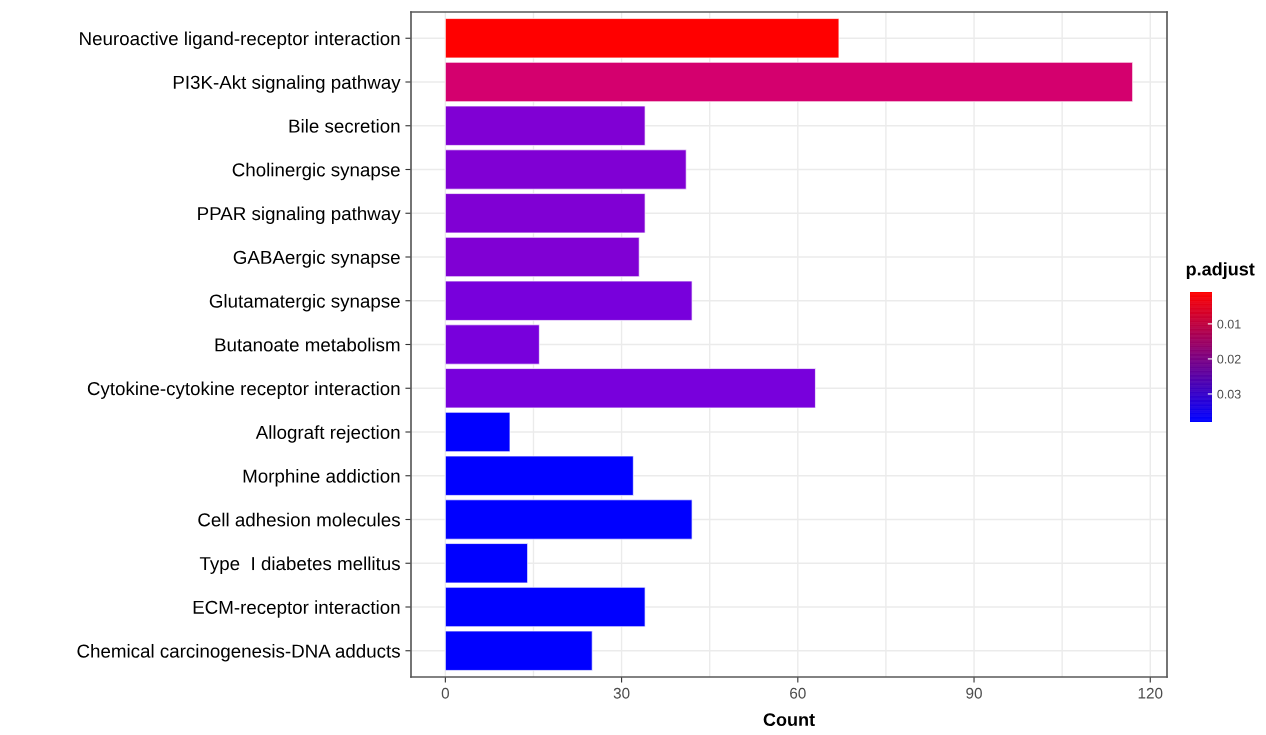 The width and height of the screenshot is (1266, 735). Describe the element at coordinates (287, 84) in the screenshot. I see `y-tick-label: PI3K-Akt signaling pathway` at that location.